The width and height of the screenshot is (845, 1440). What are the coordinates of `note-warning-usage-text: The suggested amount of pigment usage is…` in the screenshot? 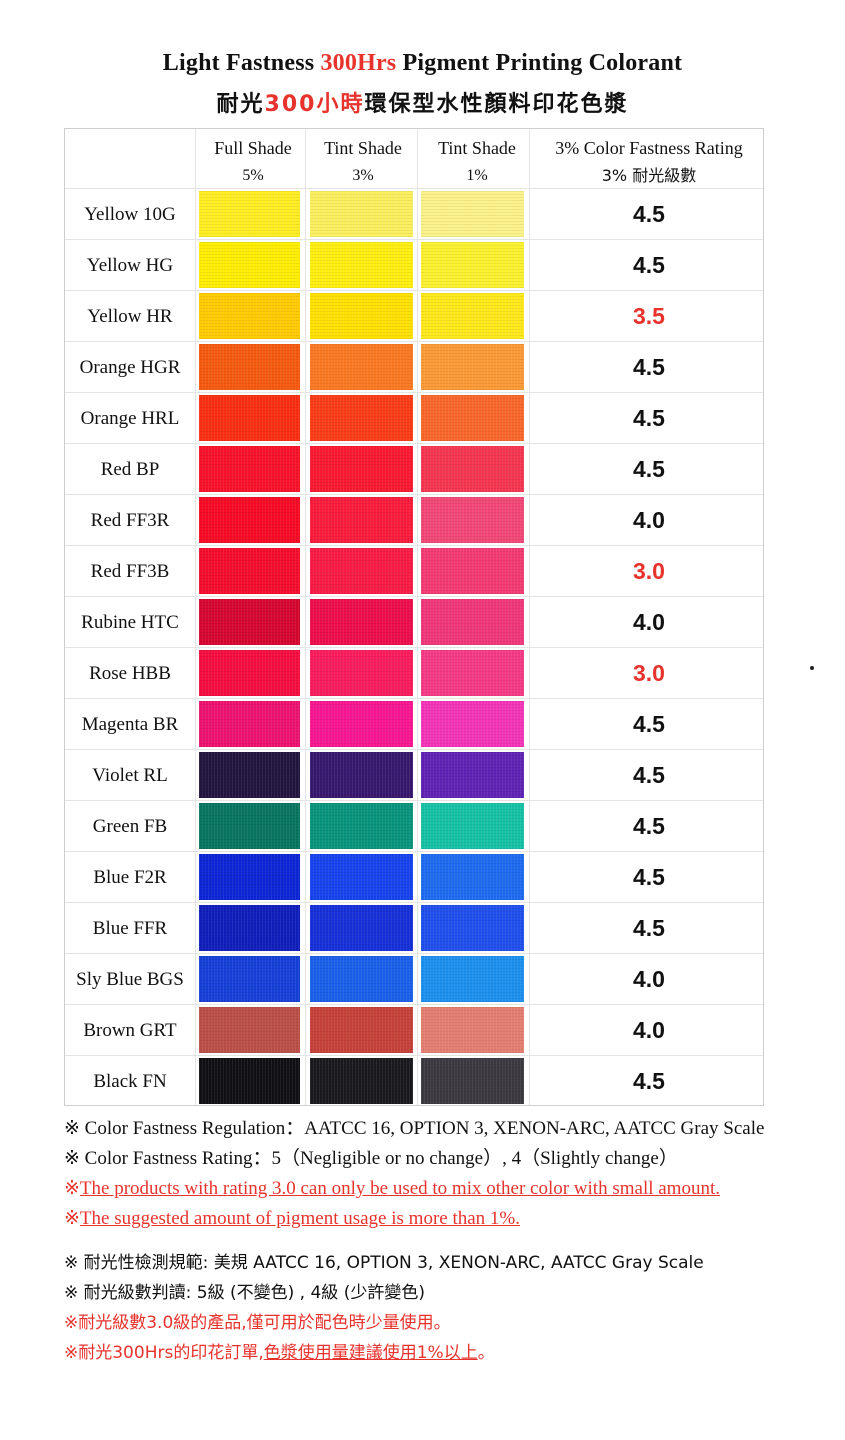 It's located at (299, 1218).